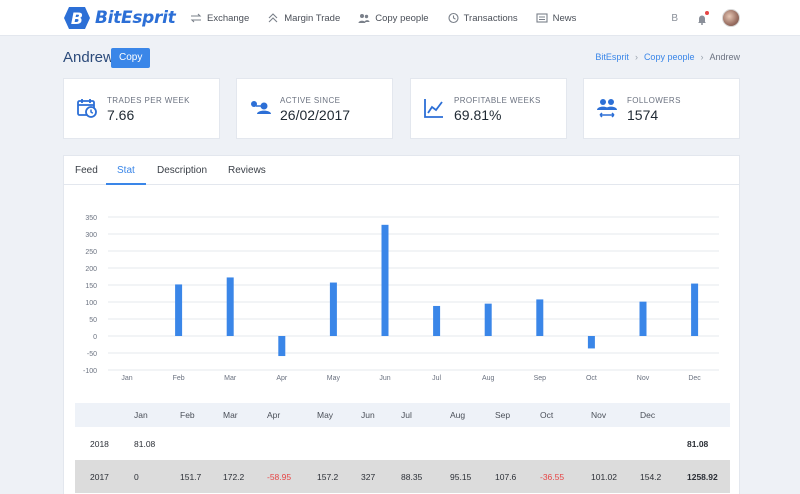  Describe the element at coordinates (315, 115) in the screenshot. I see `stat-value: 26/02/2017` at that location.